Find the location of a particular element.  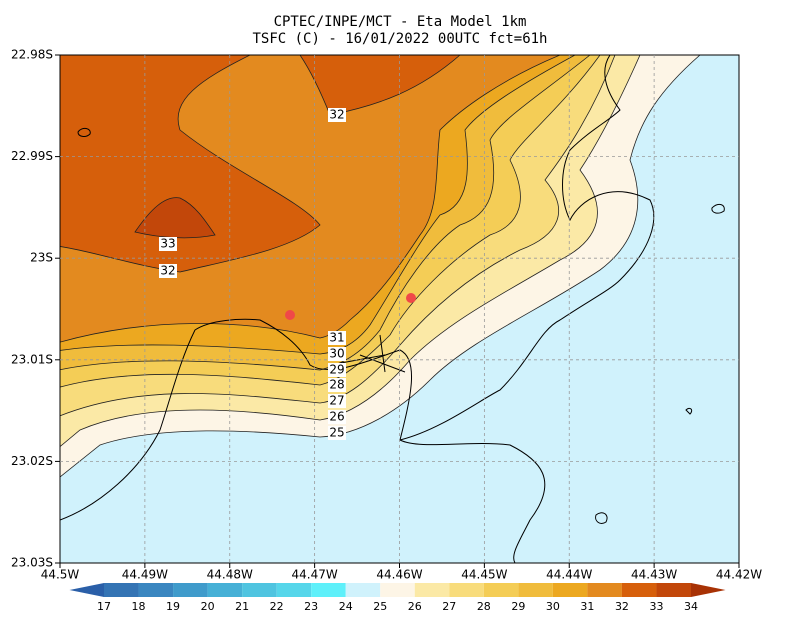

colorbar-label: 17 is located at coordinates (104, 606).